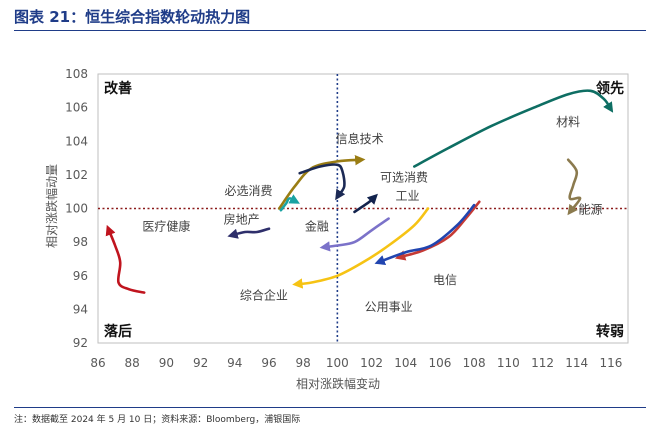  Describe the element at coordinates (166, 225) in the screenshot. I see `series-label: 医疗健康` at that location.